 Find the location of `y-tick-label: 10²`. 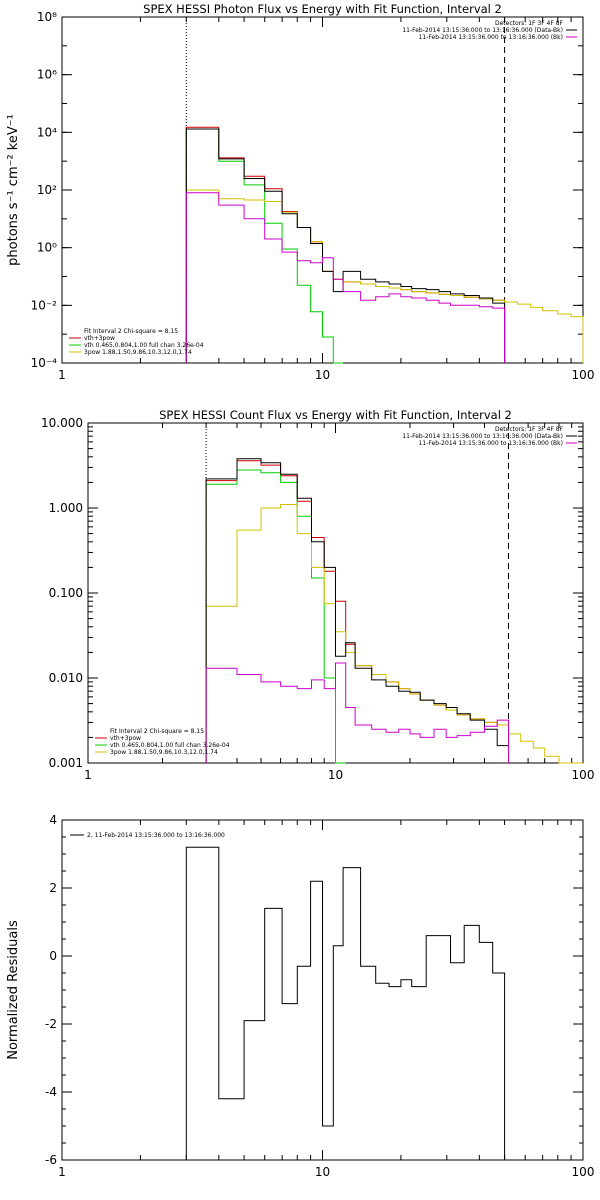

y-tick-label: 10² is located at coordinates (47, 190).